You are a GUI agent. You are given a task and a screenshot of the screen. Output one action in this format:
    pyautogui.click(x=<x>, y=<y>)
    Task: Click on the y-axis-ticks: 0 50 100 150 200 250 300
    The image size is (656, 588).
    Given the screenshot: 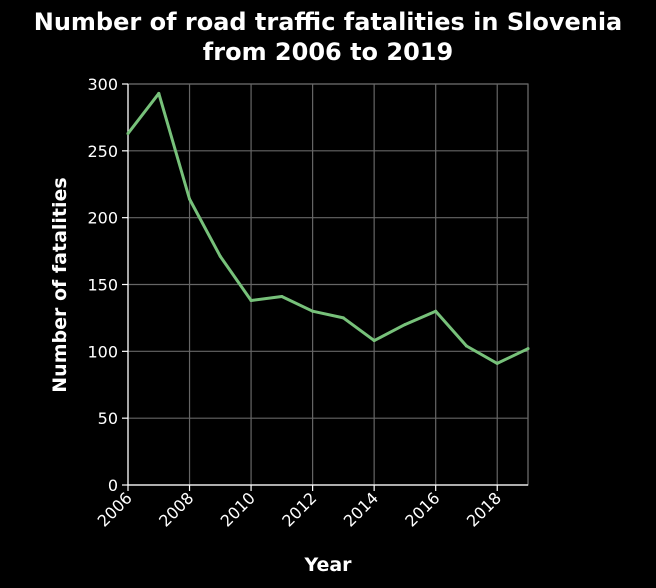 What is the action you would take?
    pyautogui.click(x=108, y=285)
    